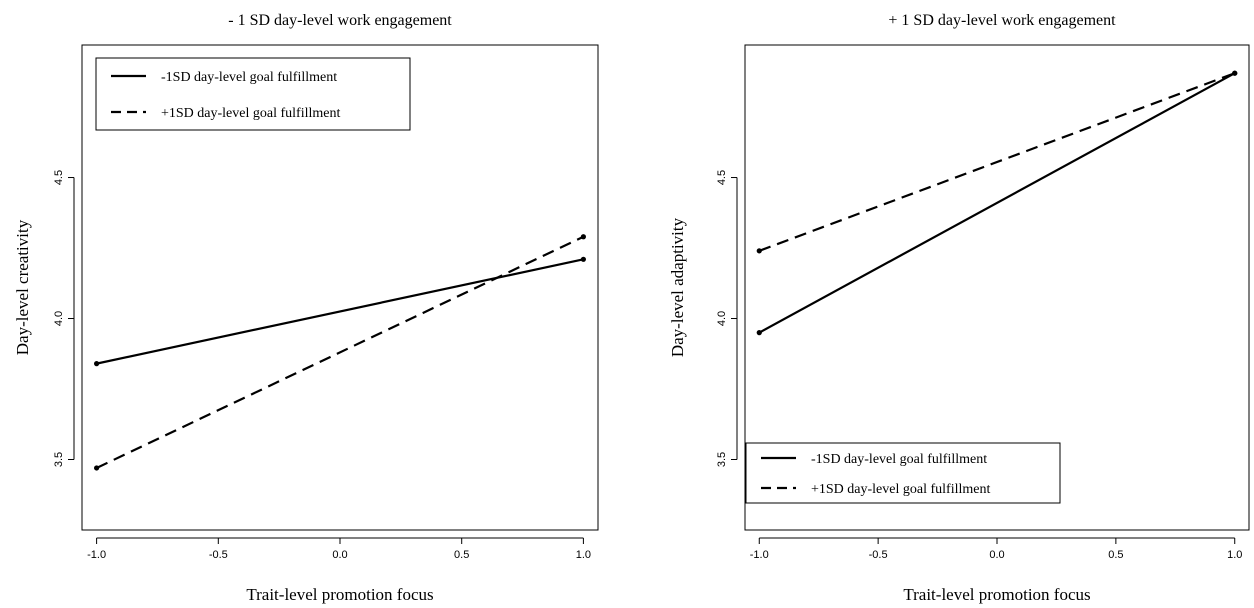 This screenshot has height=608, width=1254. What do you see at coordinates (677, 287) in the screenshot?
I see `y-axis-title: Day-level adaptivity` at bounding box center [677, 287].